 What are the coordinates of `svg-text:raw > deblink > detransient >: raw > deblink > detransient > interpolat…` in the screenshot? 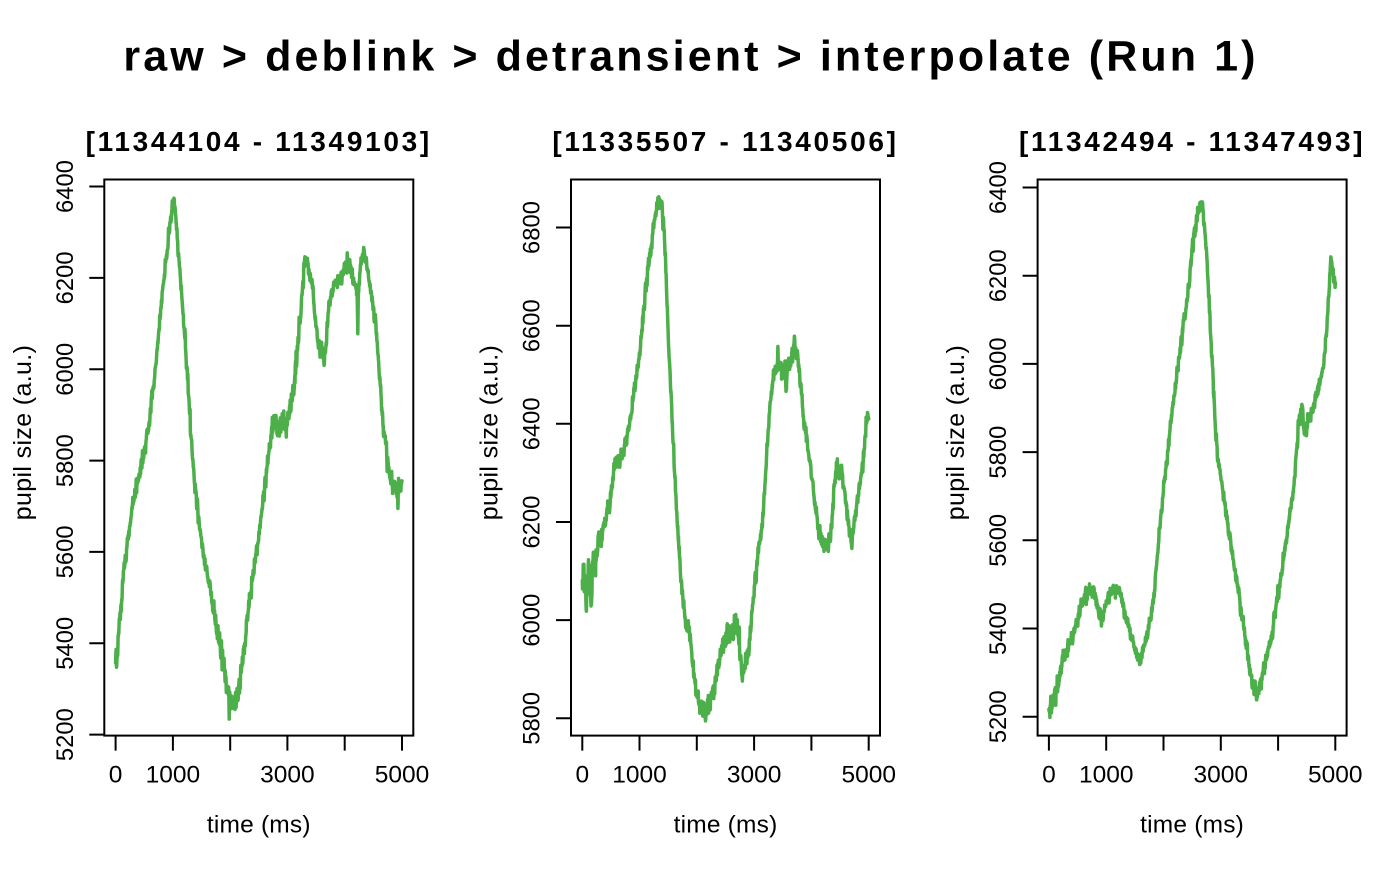 It's located at (690, 57).